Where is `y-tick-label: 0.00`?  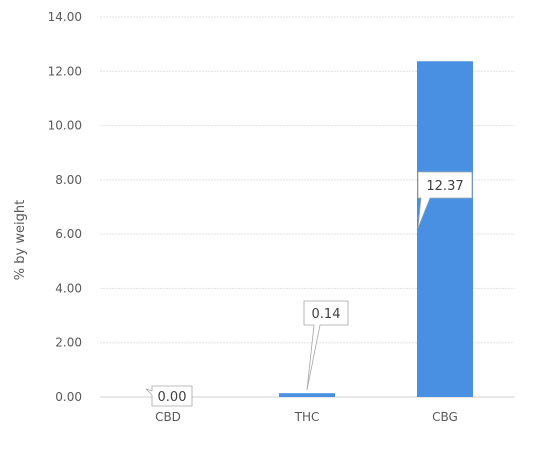 y-tick-label: 0.00 is located at coordinates (68, 397).